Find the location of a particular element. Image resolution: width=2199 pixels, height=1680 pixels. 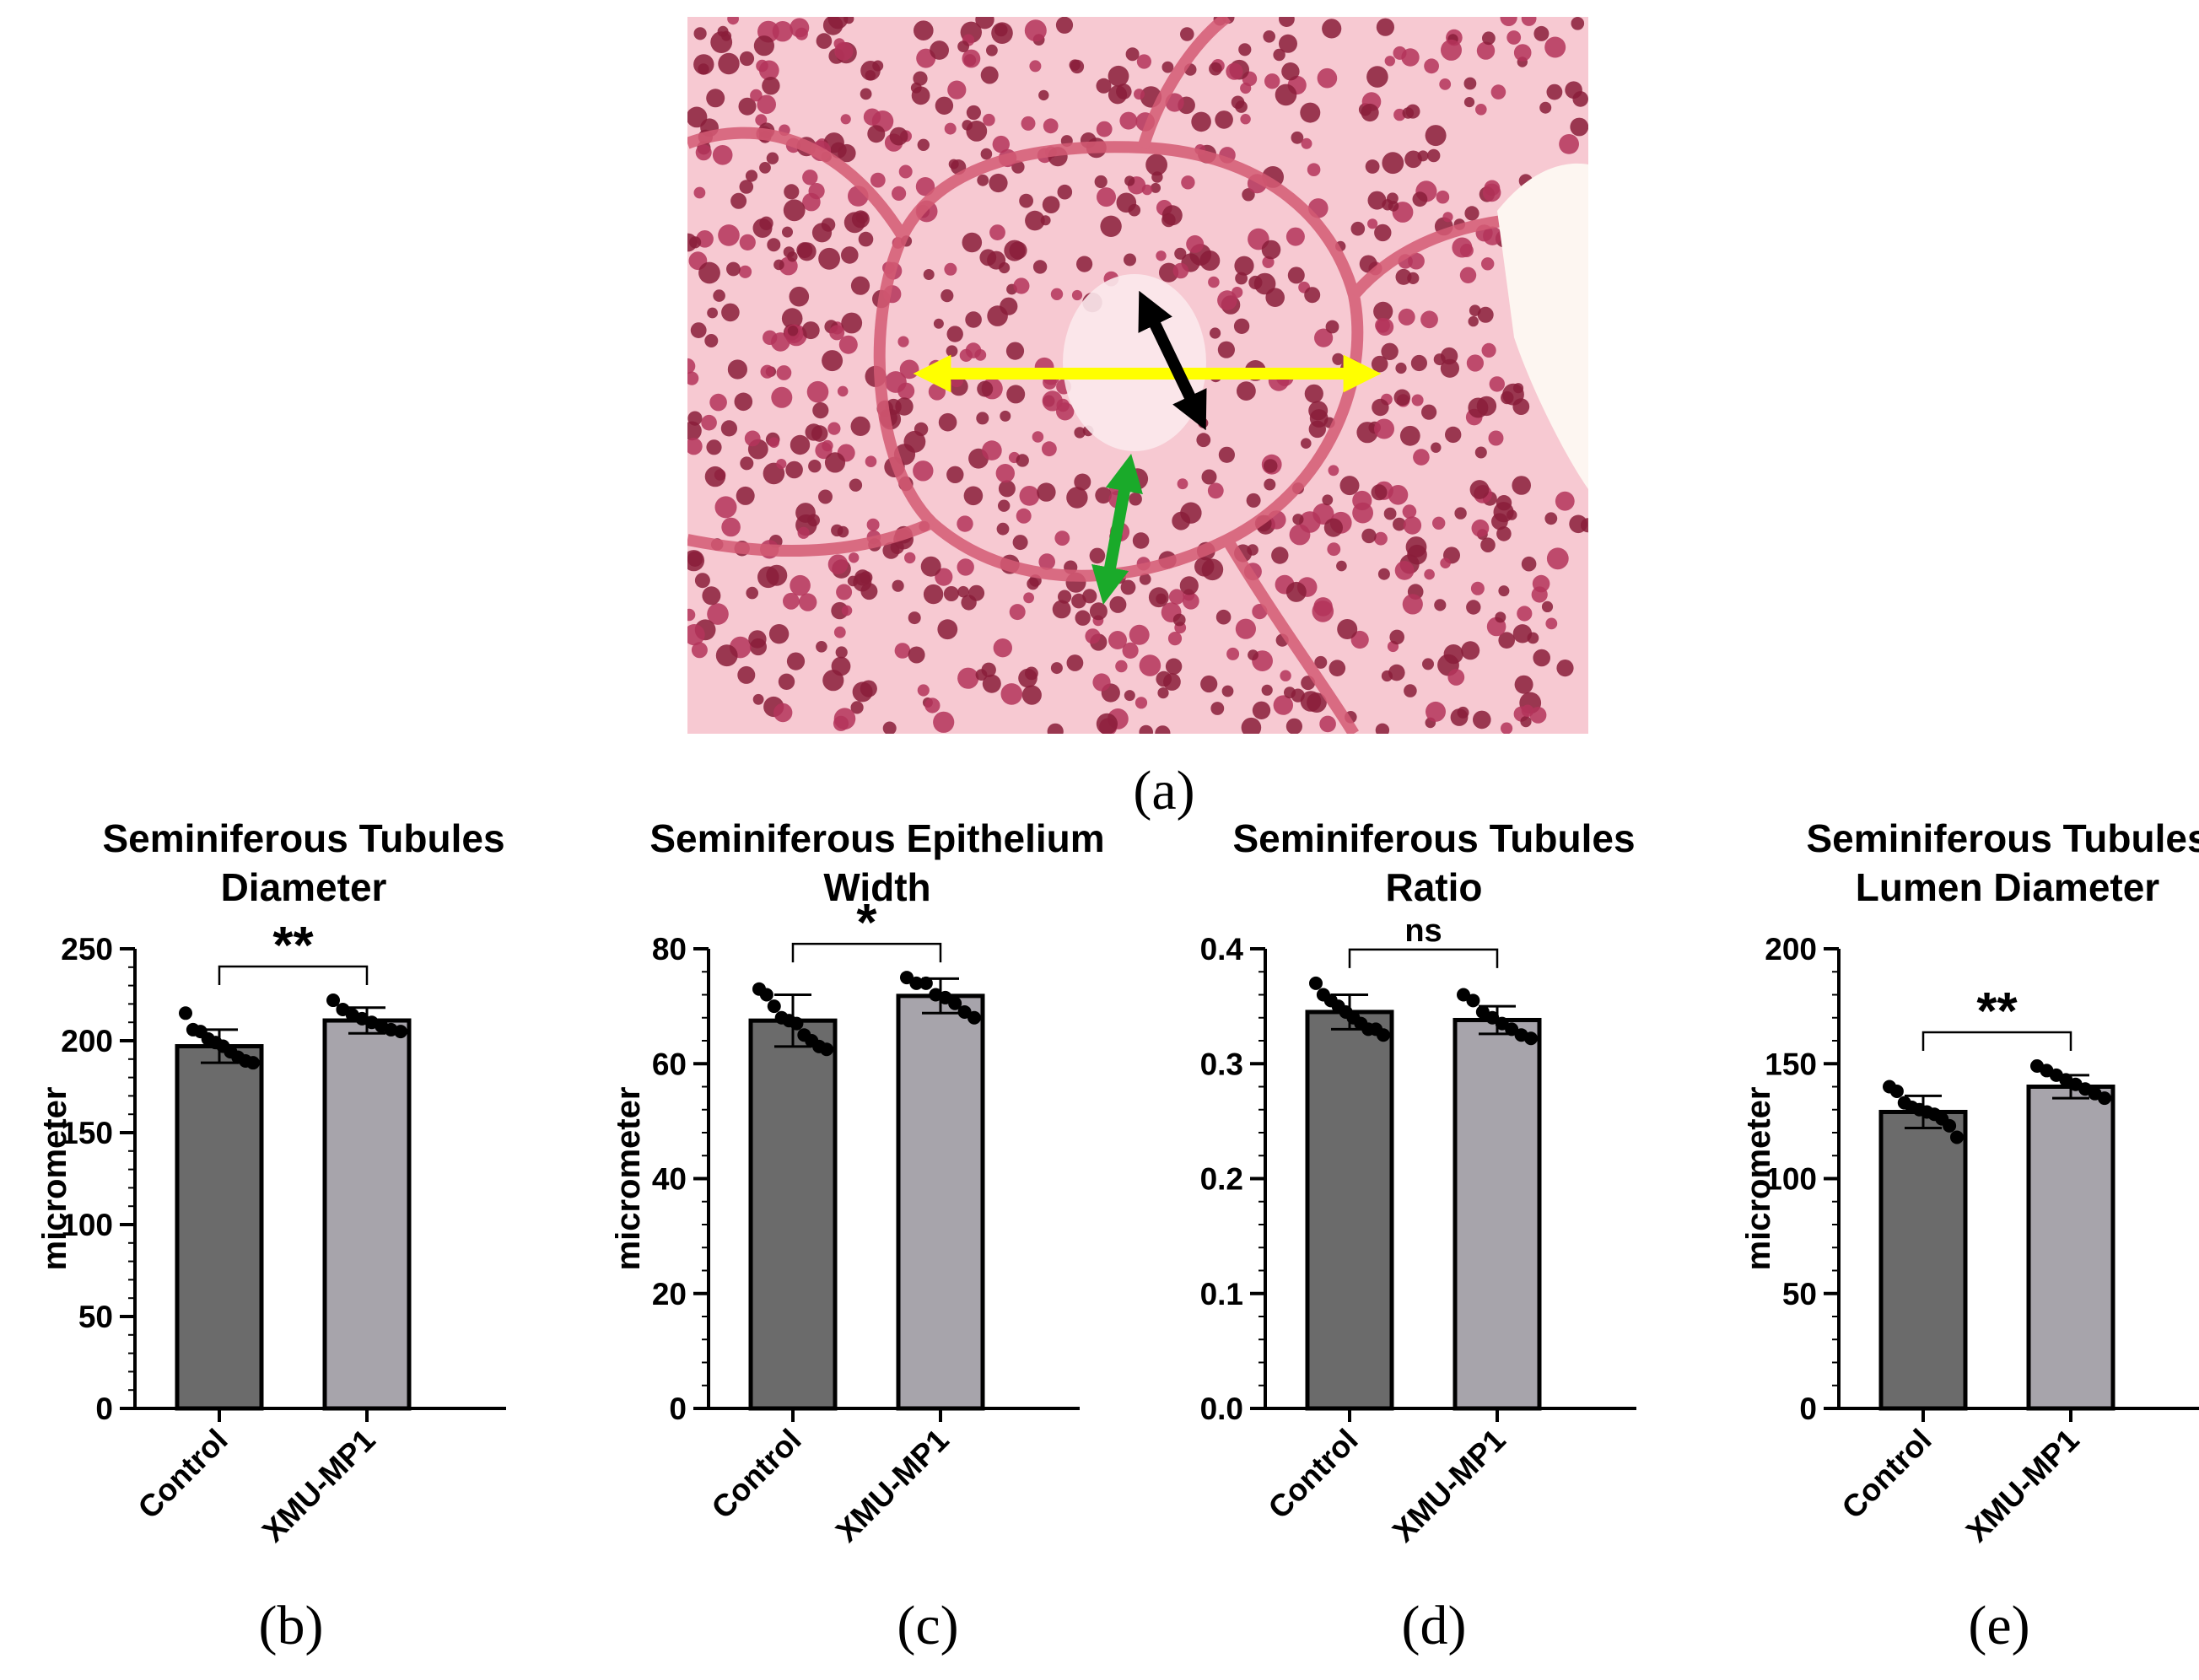

chart-title-line: Width is located at coordinates (877, 887).